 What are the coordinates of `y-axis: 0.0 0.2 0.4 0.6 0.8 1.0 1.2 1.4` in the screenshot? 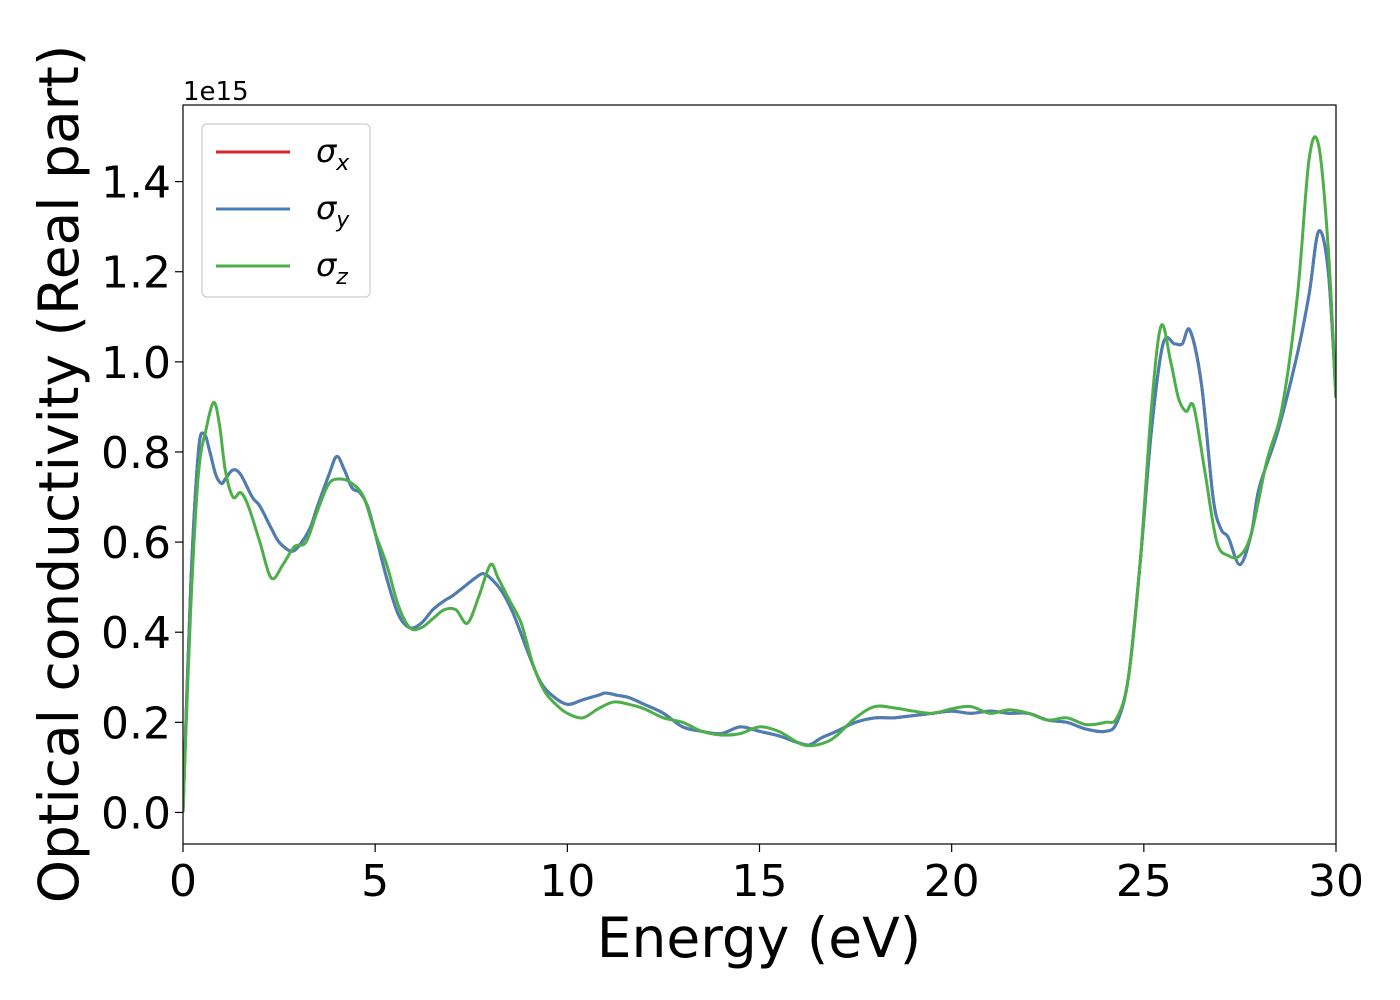 It's located at (142, 498).